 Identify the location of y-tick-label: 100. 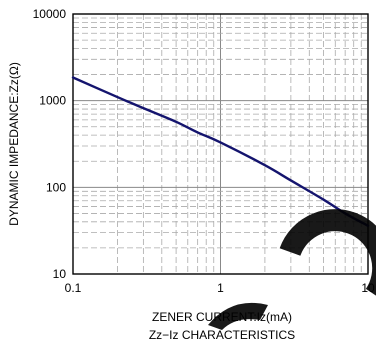
(56, 187).